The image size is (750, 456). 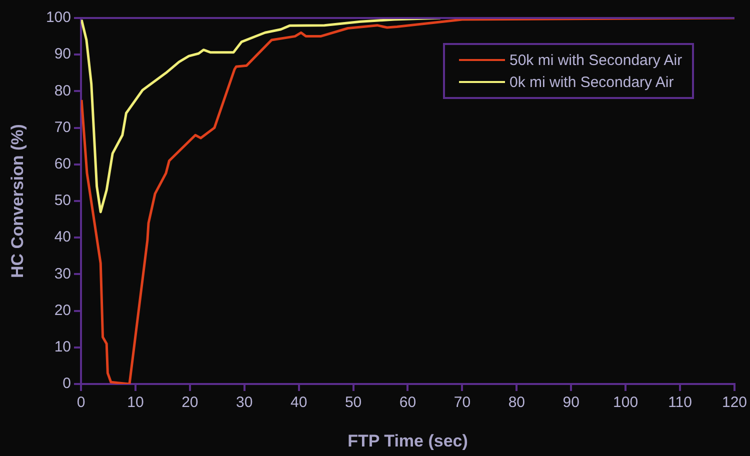 What do you see at coordinates (680, 403) in the screenshot?
I see `x-tick-label: 110` at bounding box center [680, 403].